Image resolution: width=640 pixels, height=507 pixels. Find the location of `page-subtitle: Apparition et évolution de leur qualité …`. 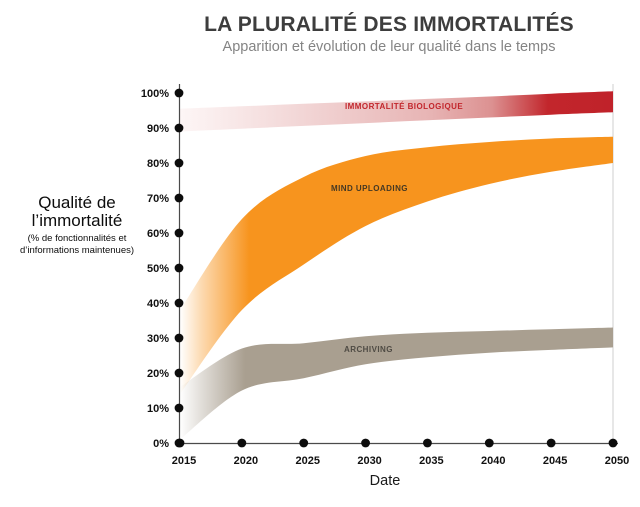

page-subtitle: Apparition et évolution de leur qualité … is located at coordinates (389, 47).